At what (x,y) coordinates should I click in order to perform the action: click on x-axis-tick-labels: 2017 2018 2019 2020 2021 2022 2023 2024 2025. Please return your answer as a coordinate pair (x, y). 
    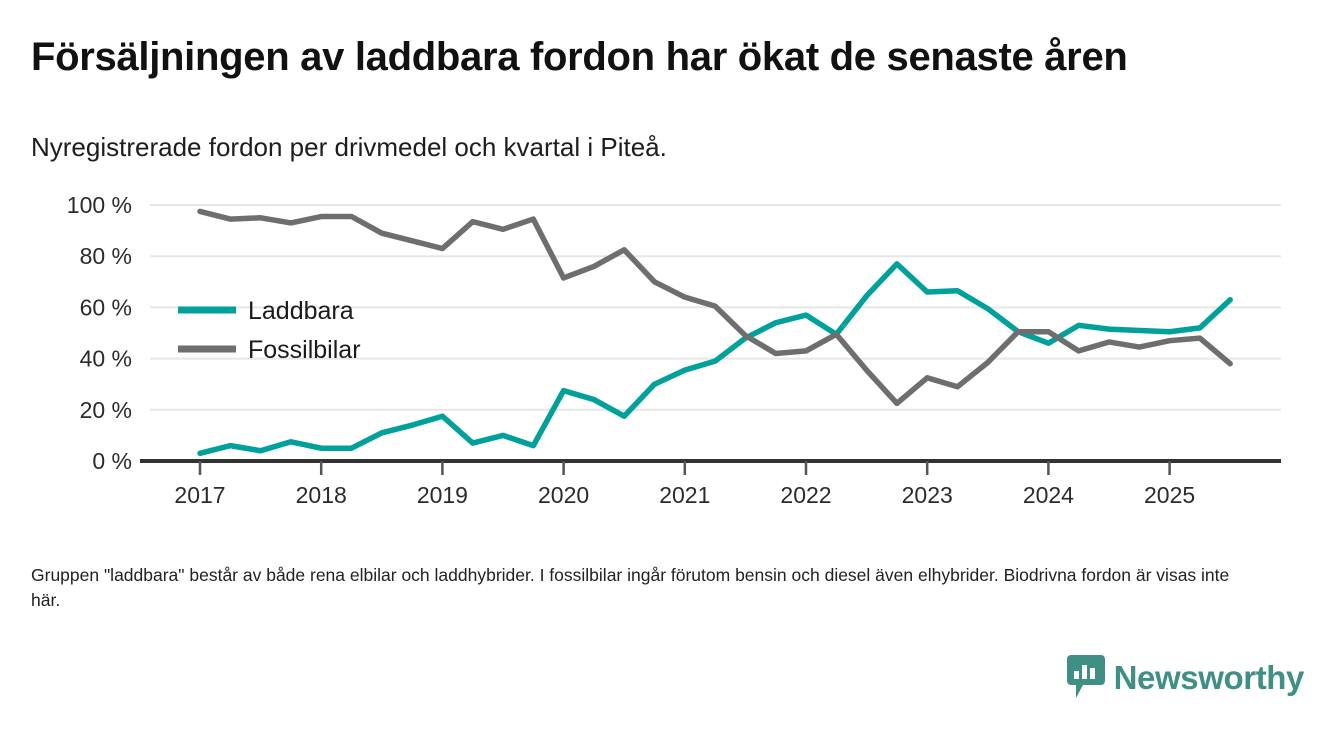
    Looking at the image, I should click on (684, 495).